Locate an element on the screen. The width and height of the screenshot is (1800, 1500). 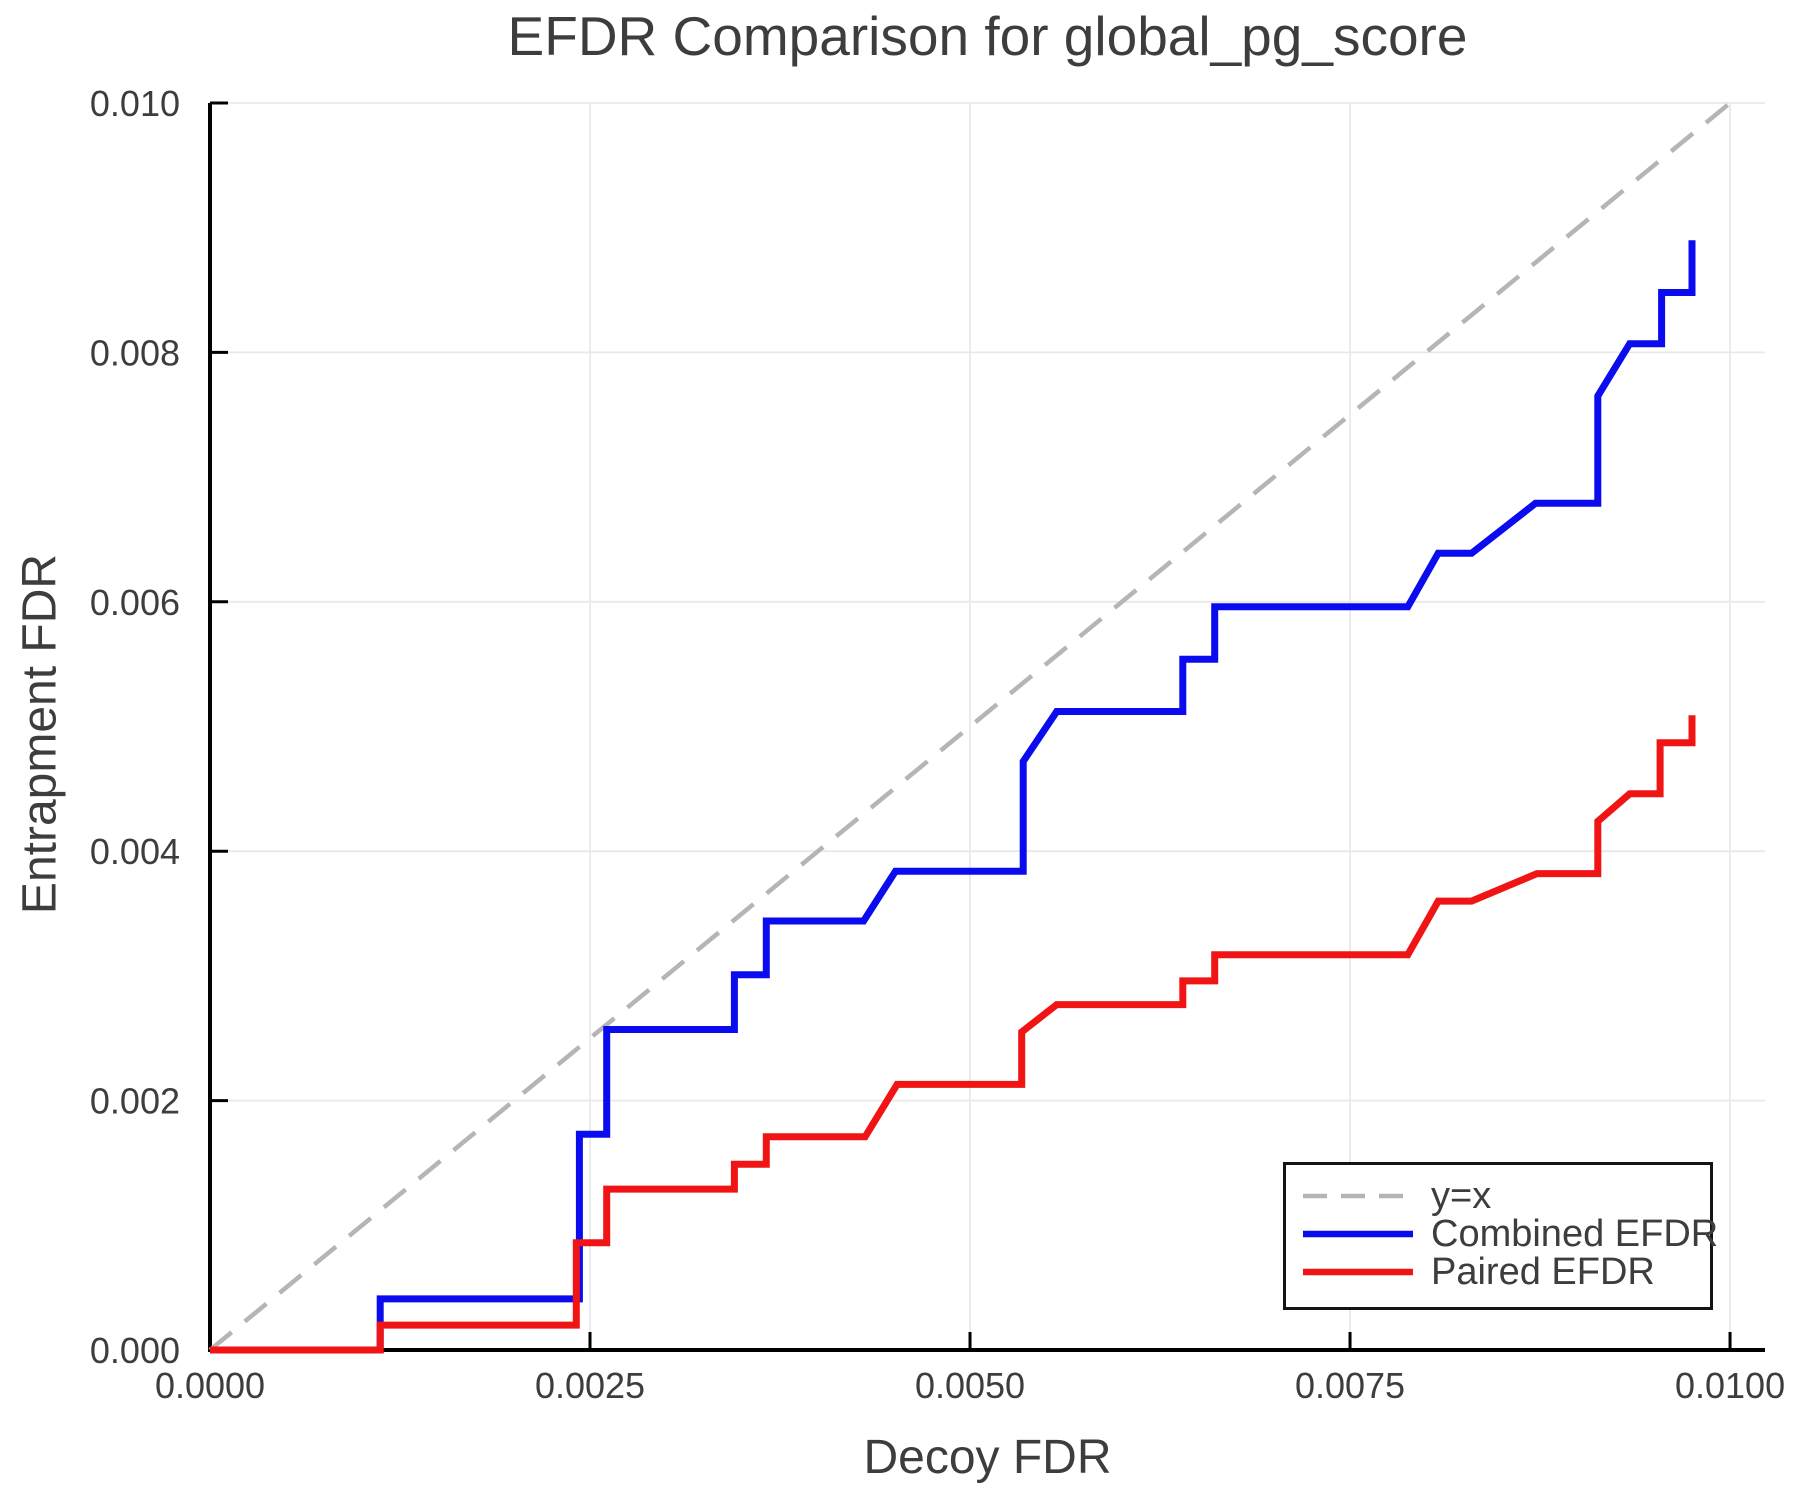
x-tick-label: 0.0025 is located at coordinates (590, 1385).